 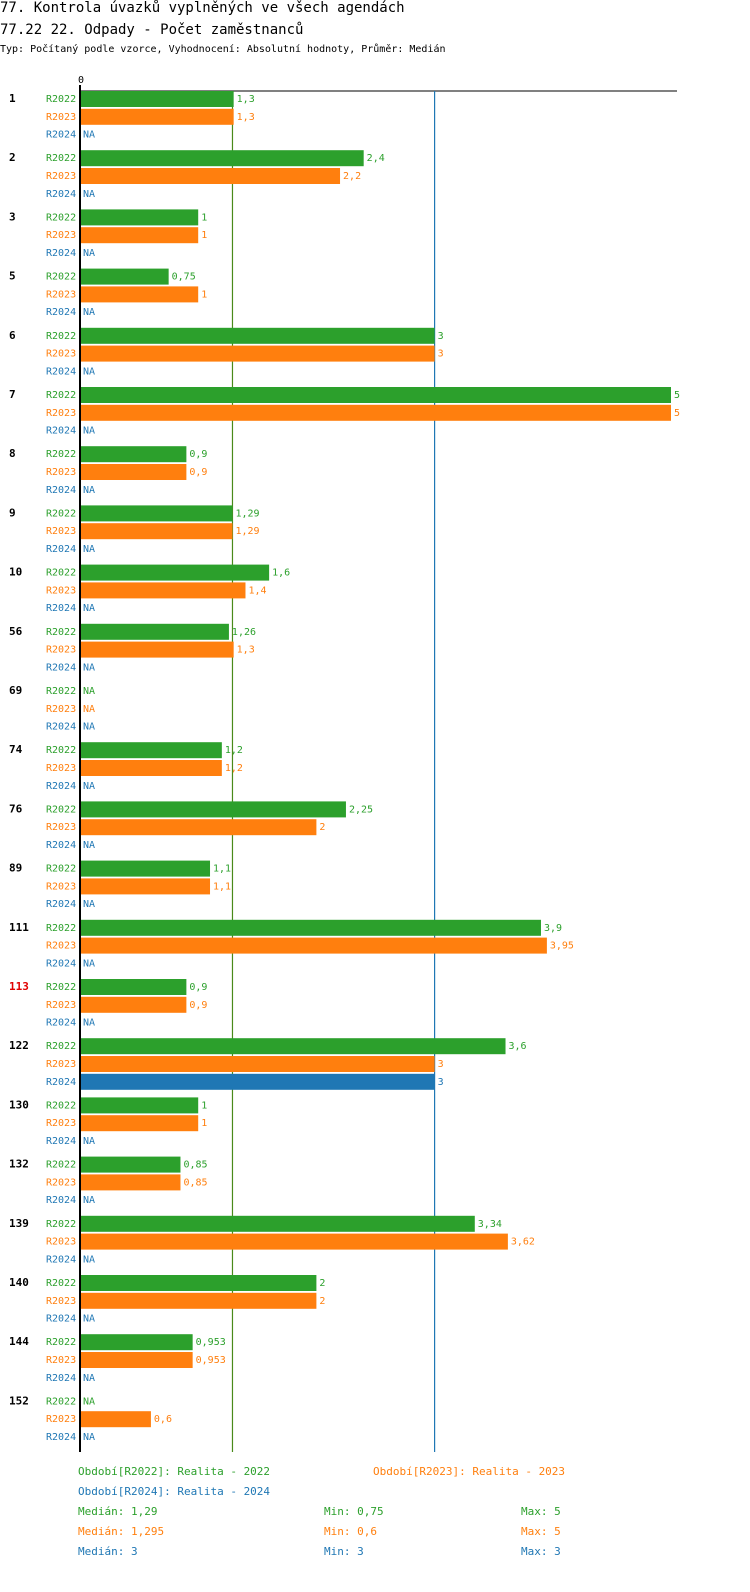 I want to click on group-label-113: 113, so click(x=19, y=986).